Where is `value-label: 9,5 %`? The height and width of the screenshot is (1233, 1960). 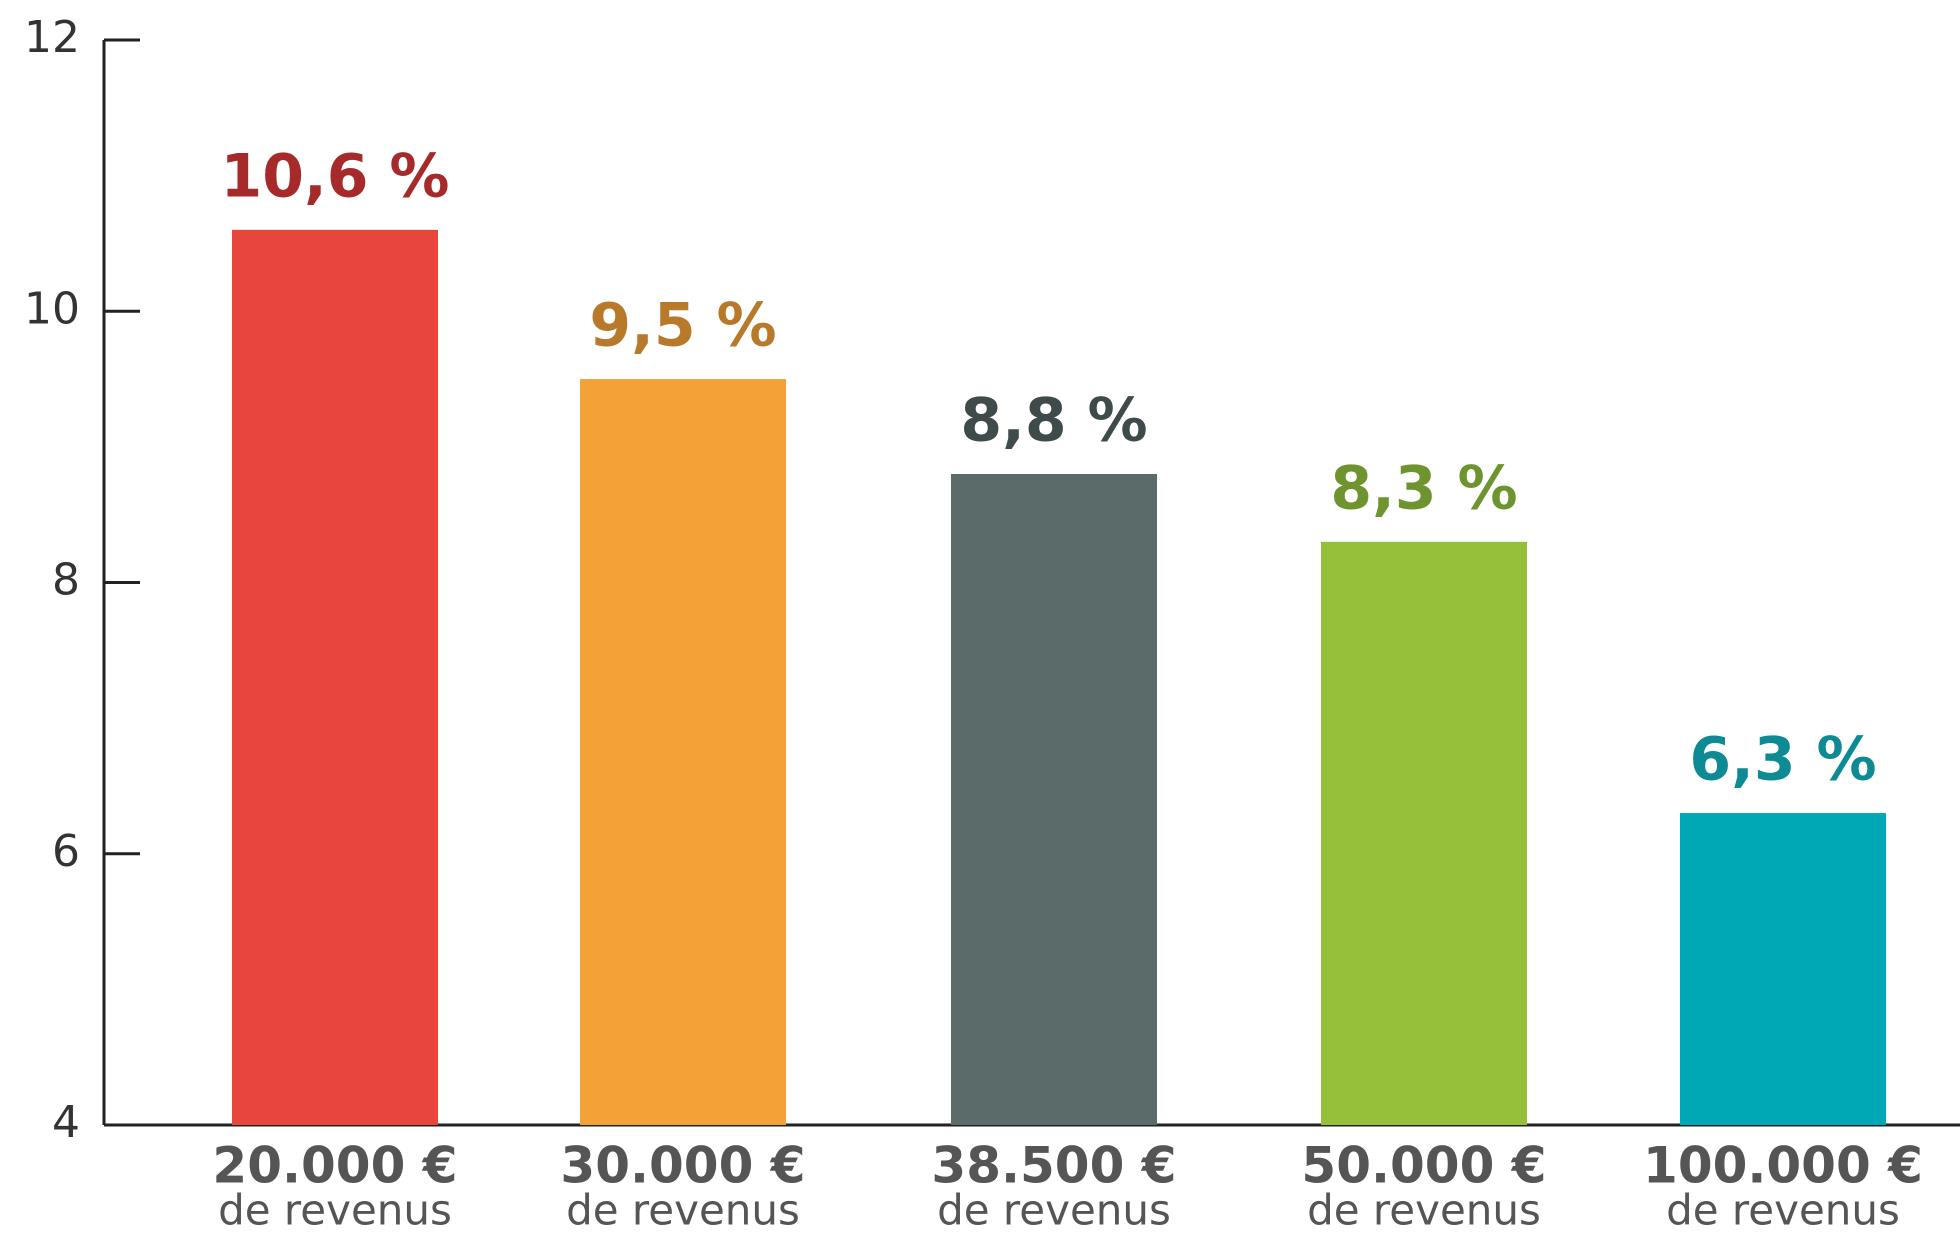
value-label: 9,5 % is located at coordinates (682, 326).